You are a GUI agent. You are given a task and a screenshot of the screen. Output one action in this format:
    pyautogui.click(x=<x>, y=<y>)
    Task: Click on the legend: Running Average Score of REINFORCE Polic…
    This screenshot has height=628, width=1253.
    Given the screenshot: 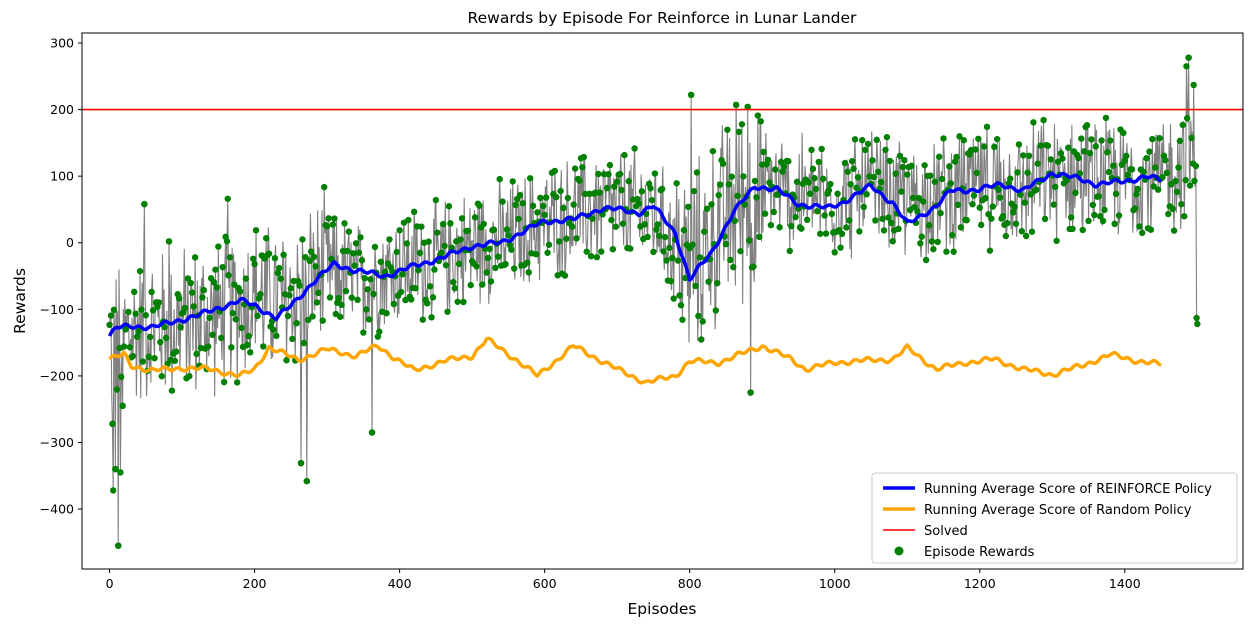 What is the action you would take?
    pyautogui.click(x=1054, y=518)
    